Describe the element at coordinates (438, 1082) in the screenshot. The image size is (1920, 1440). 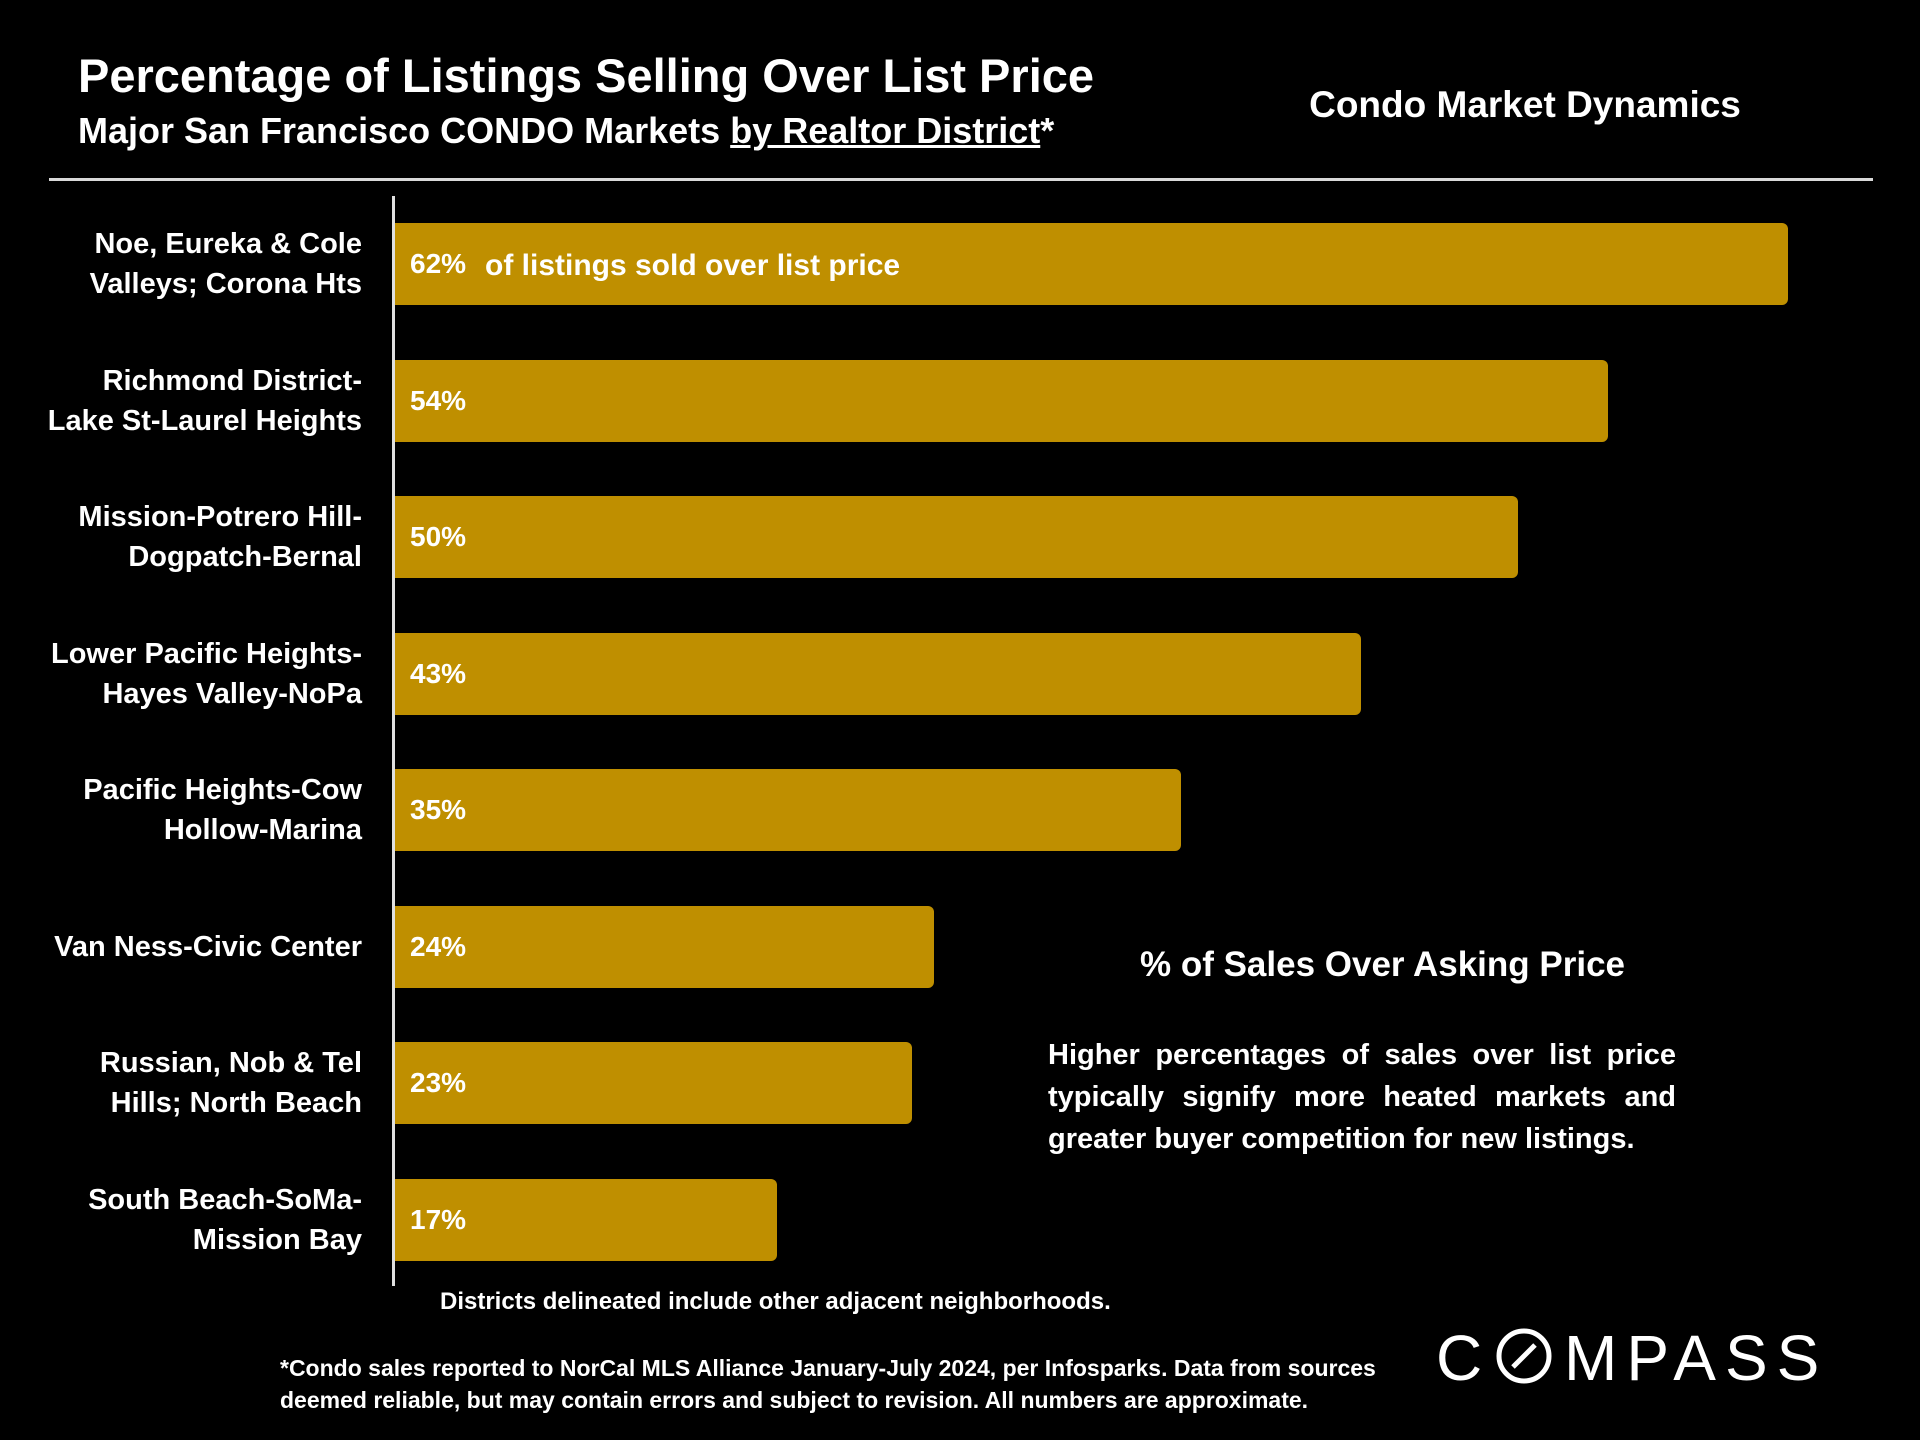
I see `value-label-6: 23%` at that location.